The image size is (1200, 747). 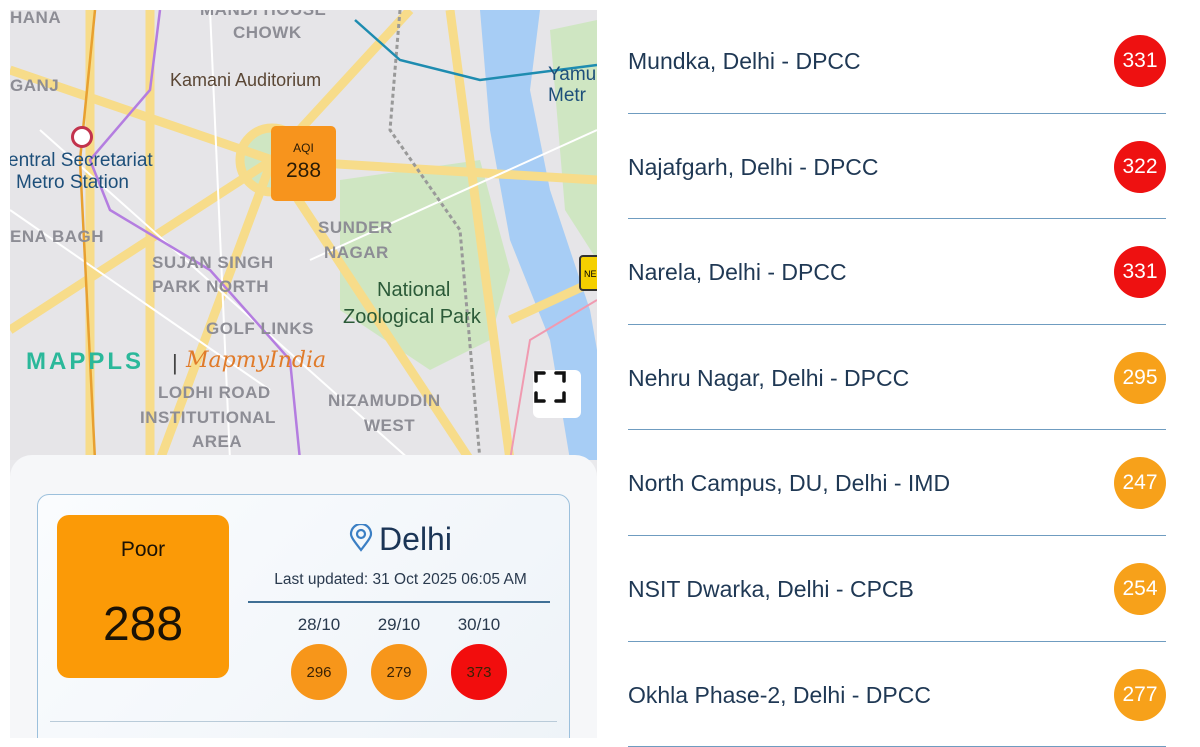 I want to click on mappls-logo: MAPPLS, so click(x=85, y=361).